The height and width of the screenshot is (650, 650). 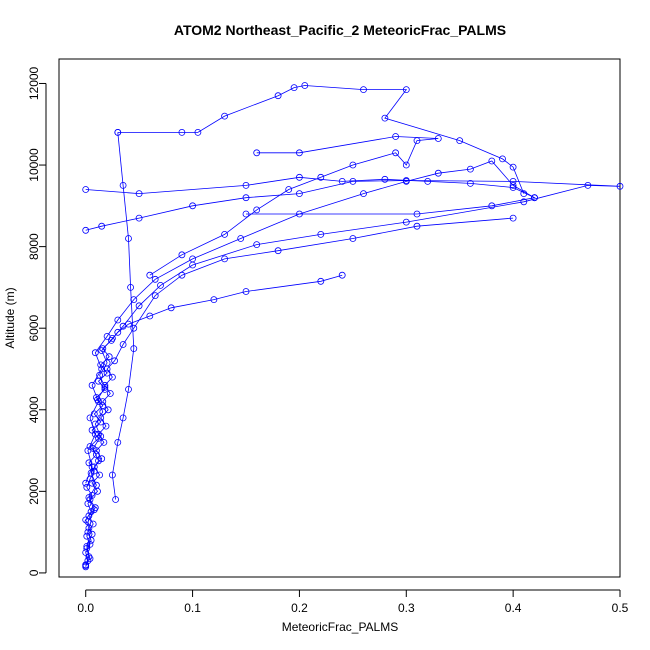 What do you see at coordinates (34, 409) in the screenshot?
I see `y-tick-label: 4000` at bounding box center [34, 409].